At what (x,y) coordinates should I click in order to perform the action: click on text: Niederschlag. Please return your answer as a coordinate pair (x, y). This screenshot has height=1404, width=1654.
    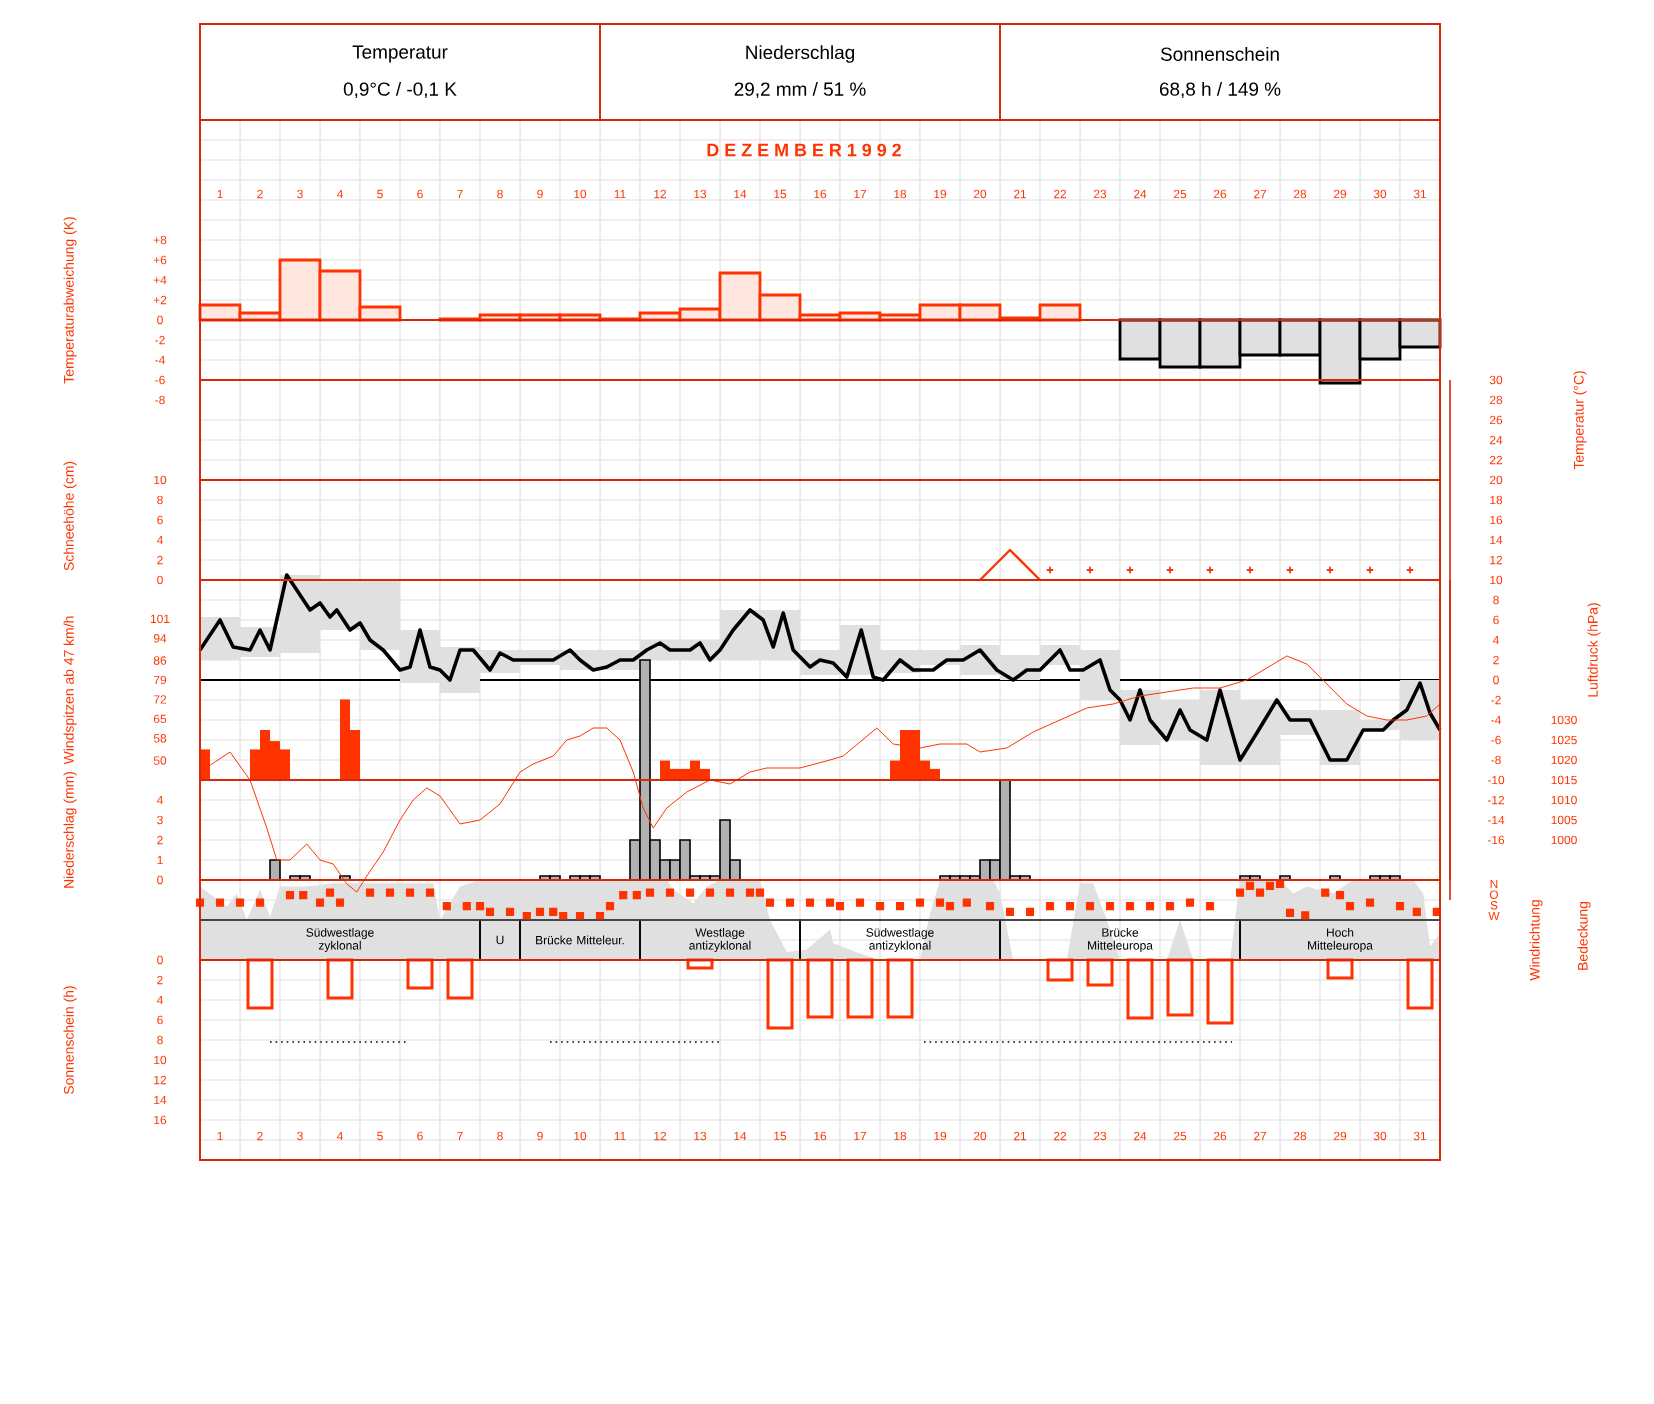
    Looking at the image, I should click on (800, 54).